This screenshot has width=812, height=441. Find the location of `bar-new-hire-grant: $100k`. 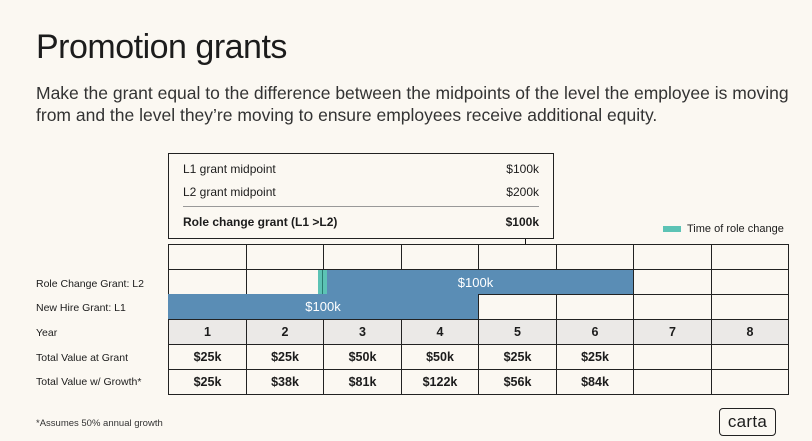

bar-new-hire-grant: $100k is located at coordinates (323, 306).